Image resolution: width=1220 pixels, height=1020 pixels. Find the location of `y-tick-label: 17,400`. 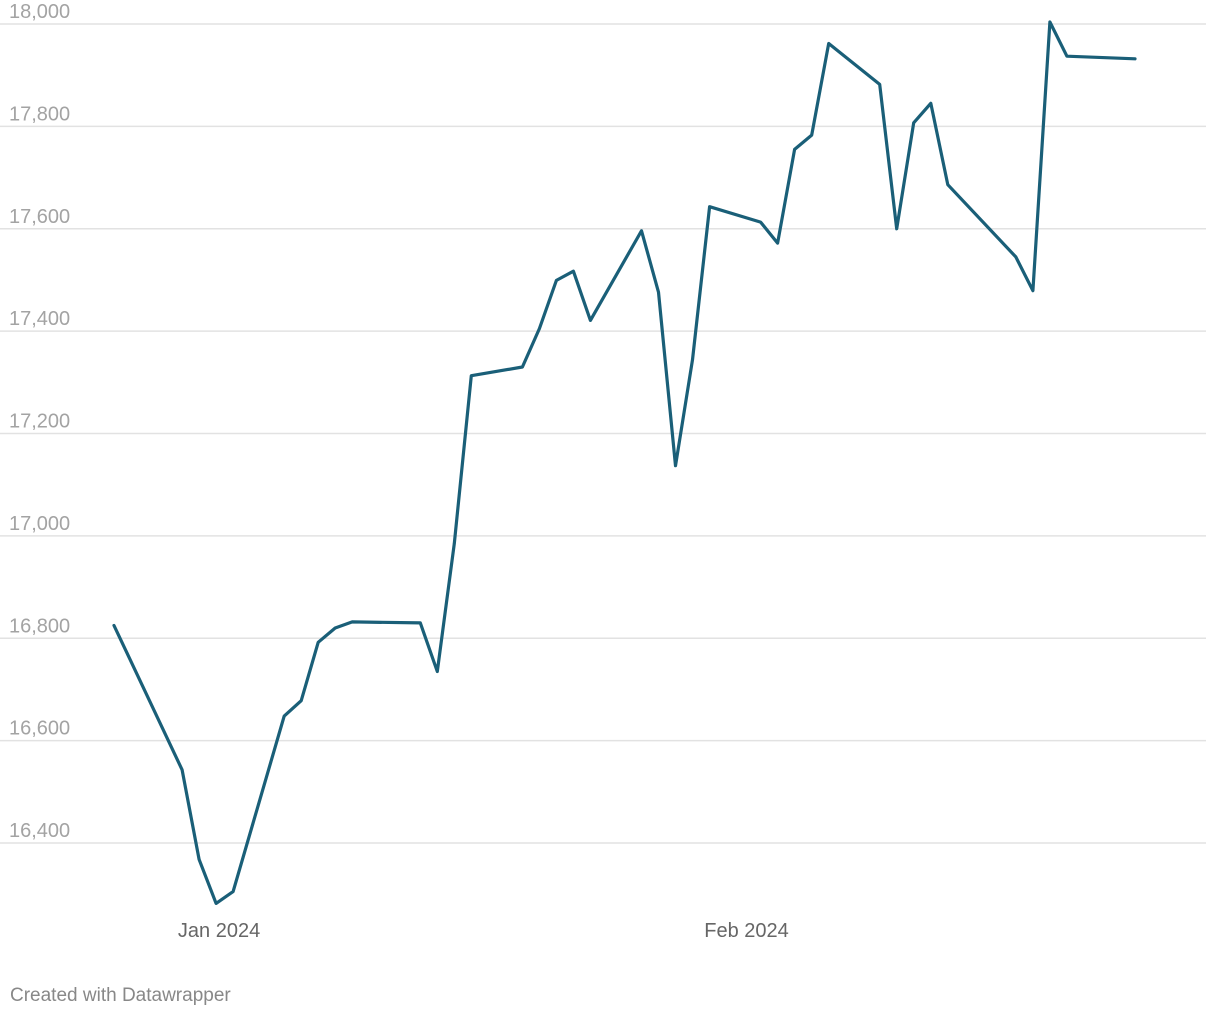

y-tick-label: 17,400 is located at coordinates (39, 319).